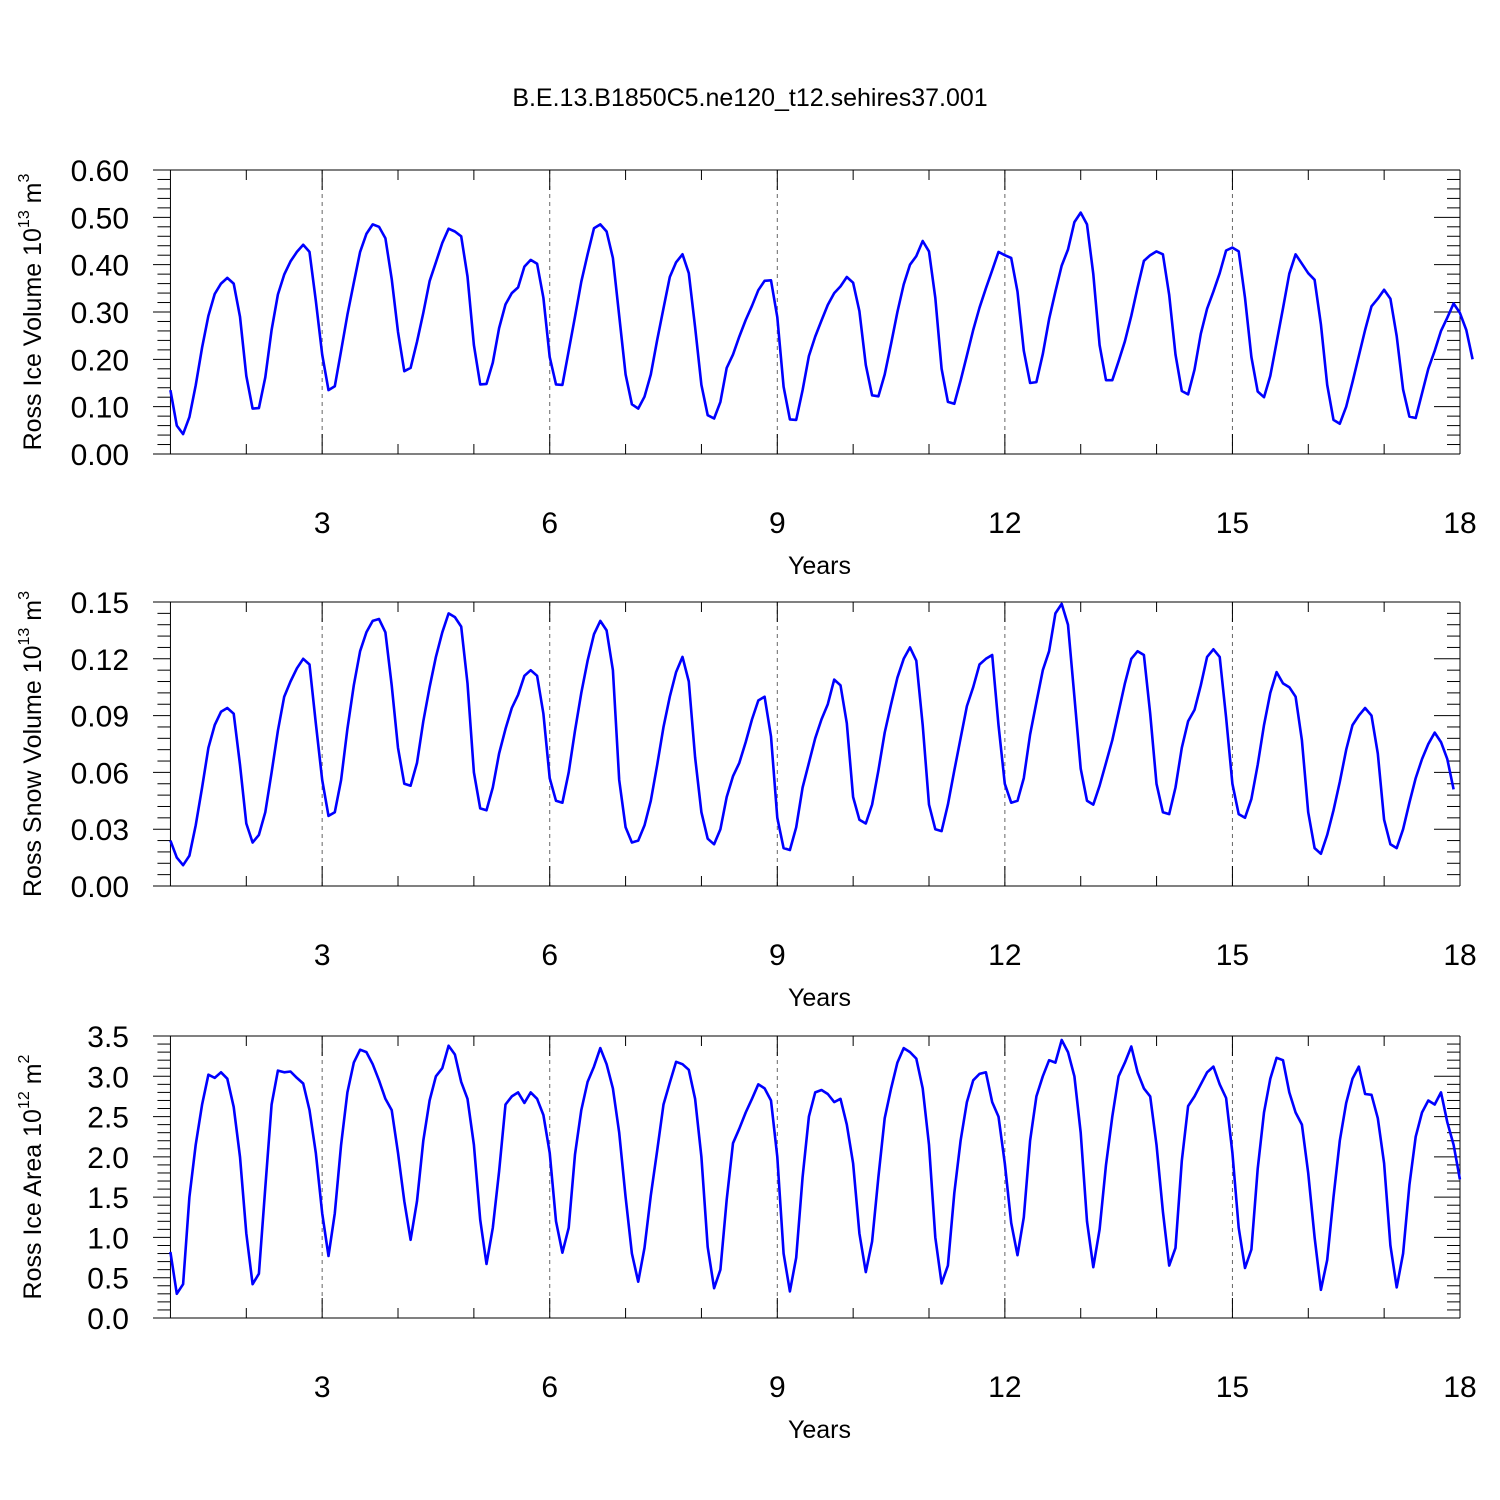  I want to click on y-tick-label: 0.0, so click(108, 1319).